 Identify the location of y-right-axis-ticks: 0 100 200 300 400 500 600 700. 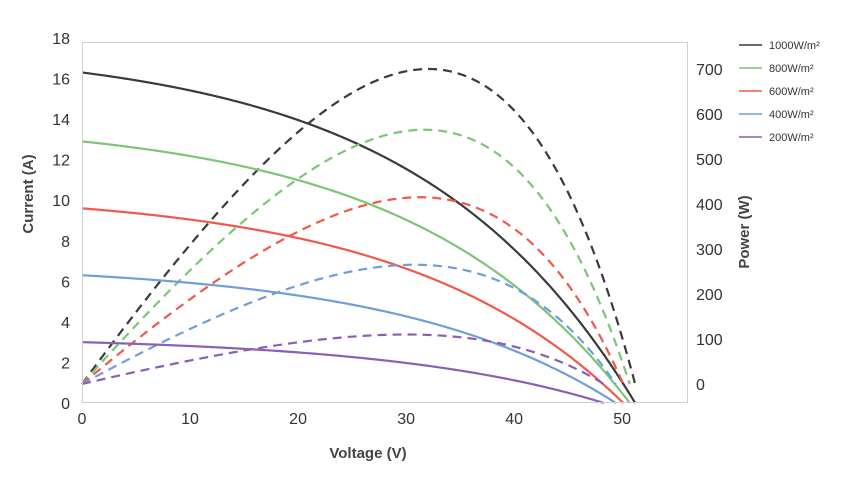
(709, 228).